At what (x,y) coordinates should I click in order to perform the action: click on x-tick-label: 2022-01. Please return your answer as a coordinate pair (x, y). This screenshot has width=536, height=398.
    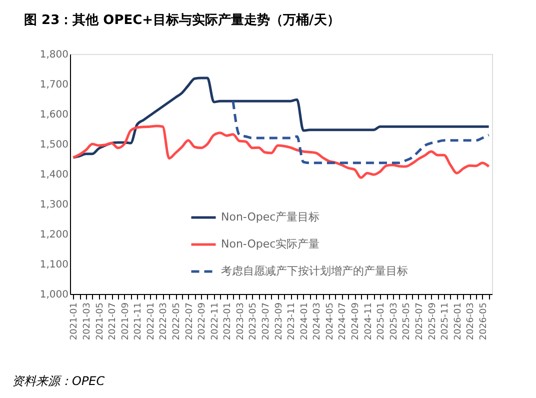
    Looking at the image, I should click on (151, 321).